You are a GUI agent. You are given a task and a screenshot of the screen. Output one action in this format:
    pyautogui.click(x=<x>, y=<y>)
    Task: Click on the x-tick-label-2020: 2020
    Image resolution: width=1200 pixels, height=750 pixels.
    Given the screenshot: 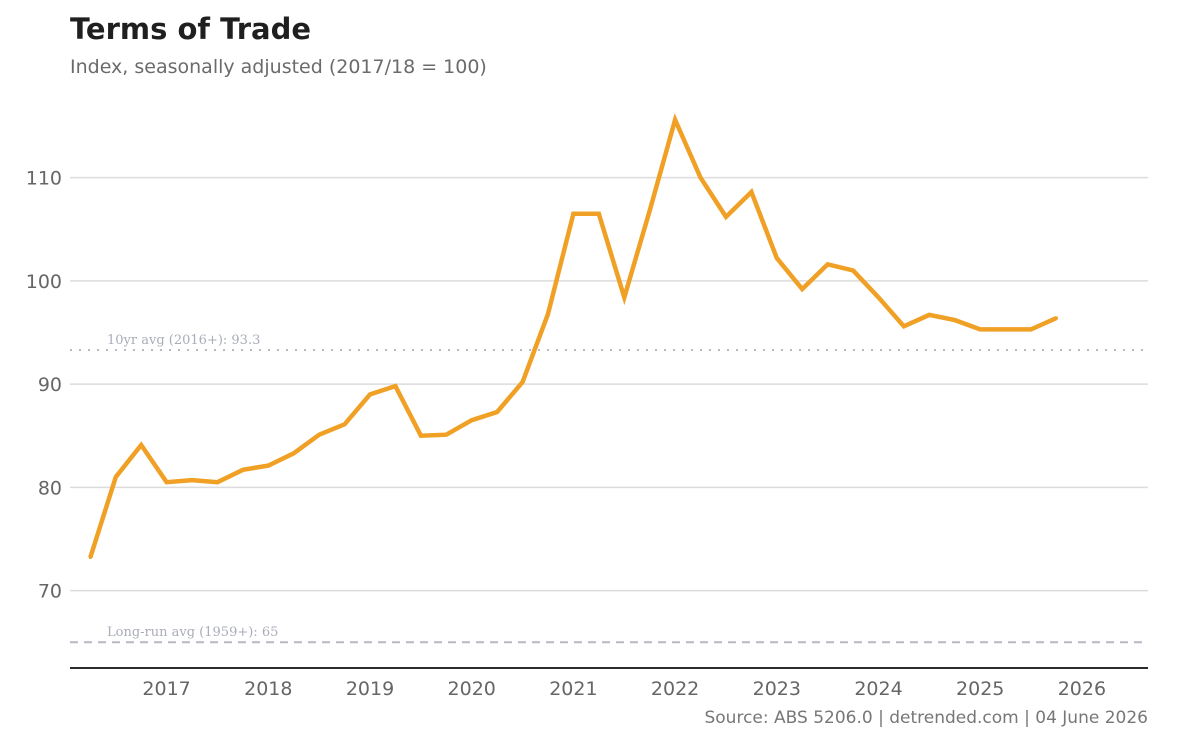 What is the action you would take?
    pyautogui.click(x=472, y=689)
    